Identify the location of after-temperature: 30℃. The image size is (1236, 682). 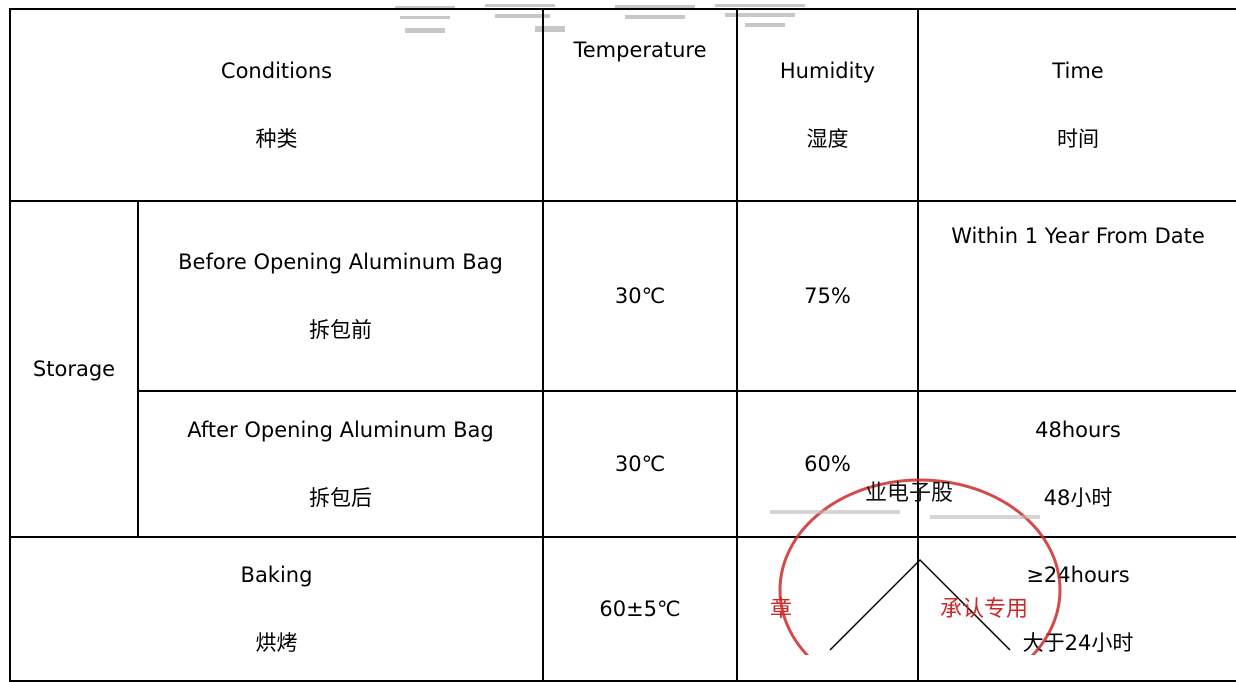
(640, 463).